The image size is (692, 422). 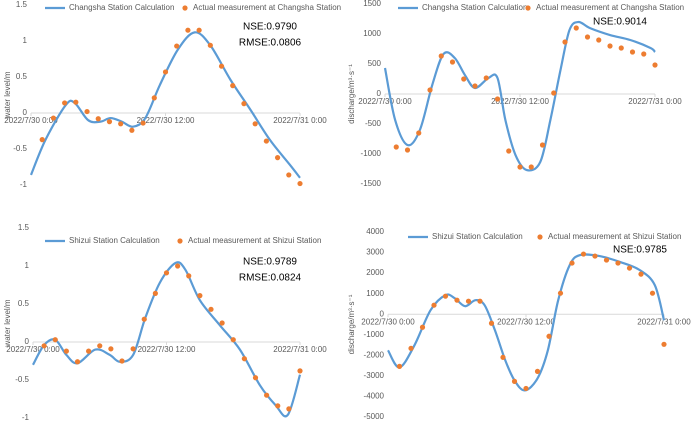 What do you see at coordinates (375, 272) in the screenshot?
I see `y-tick-label: 2000` at bounding box center [375, 272].